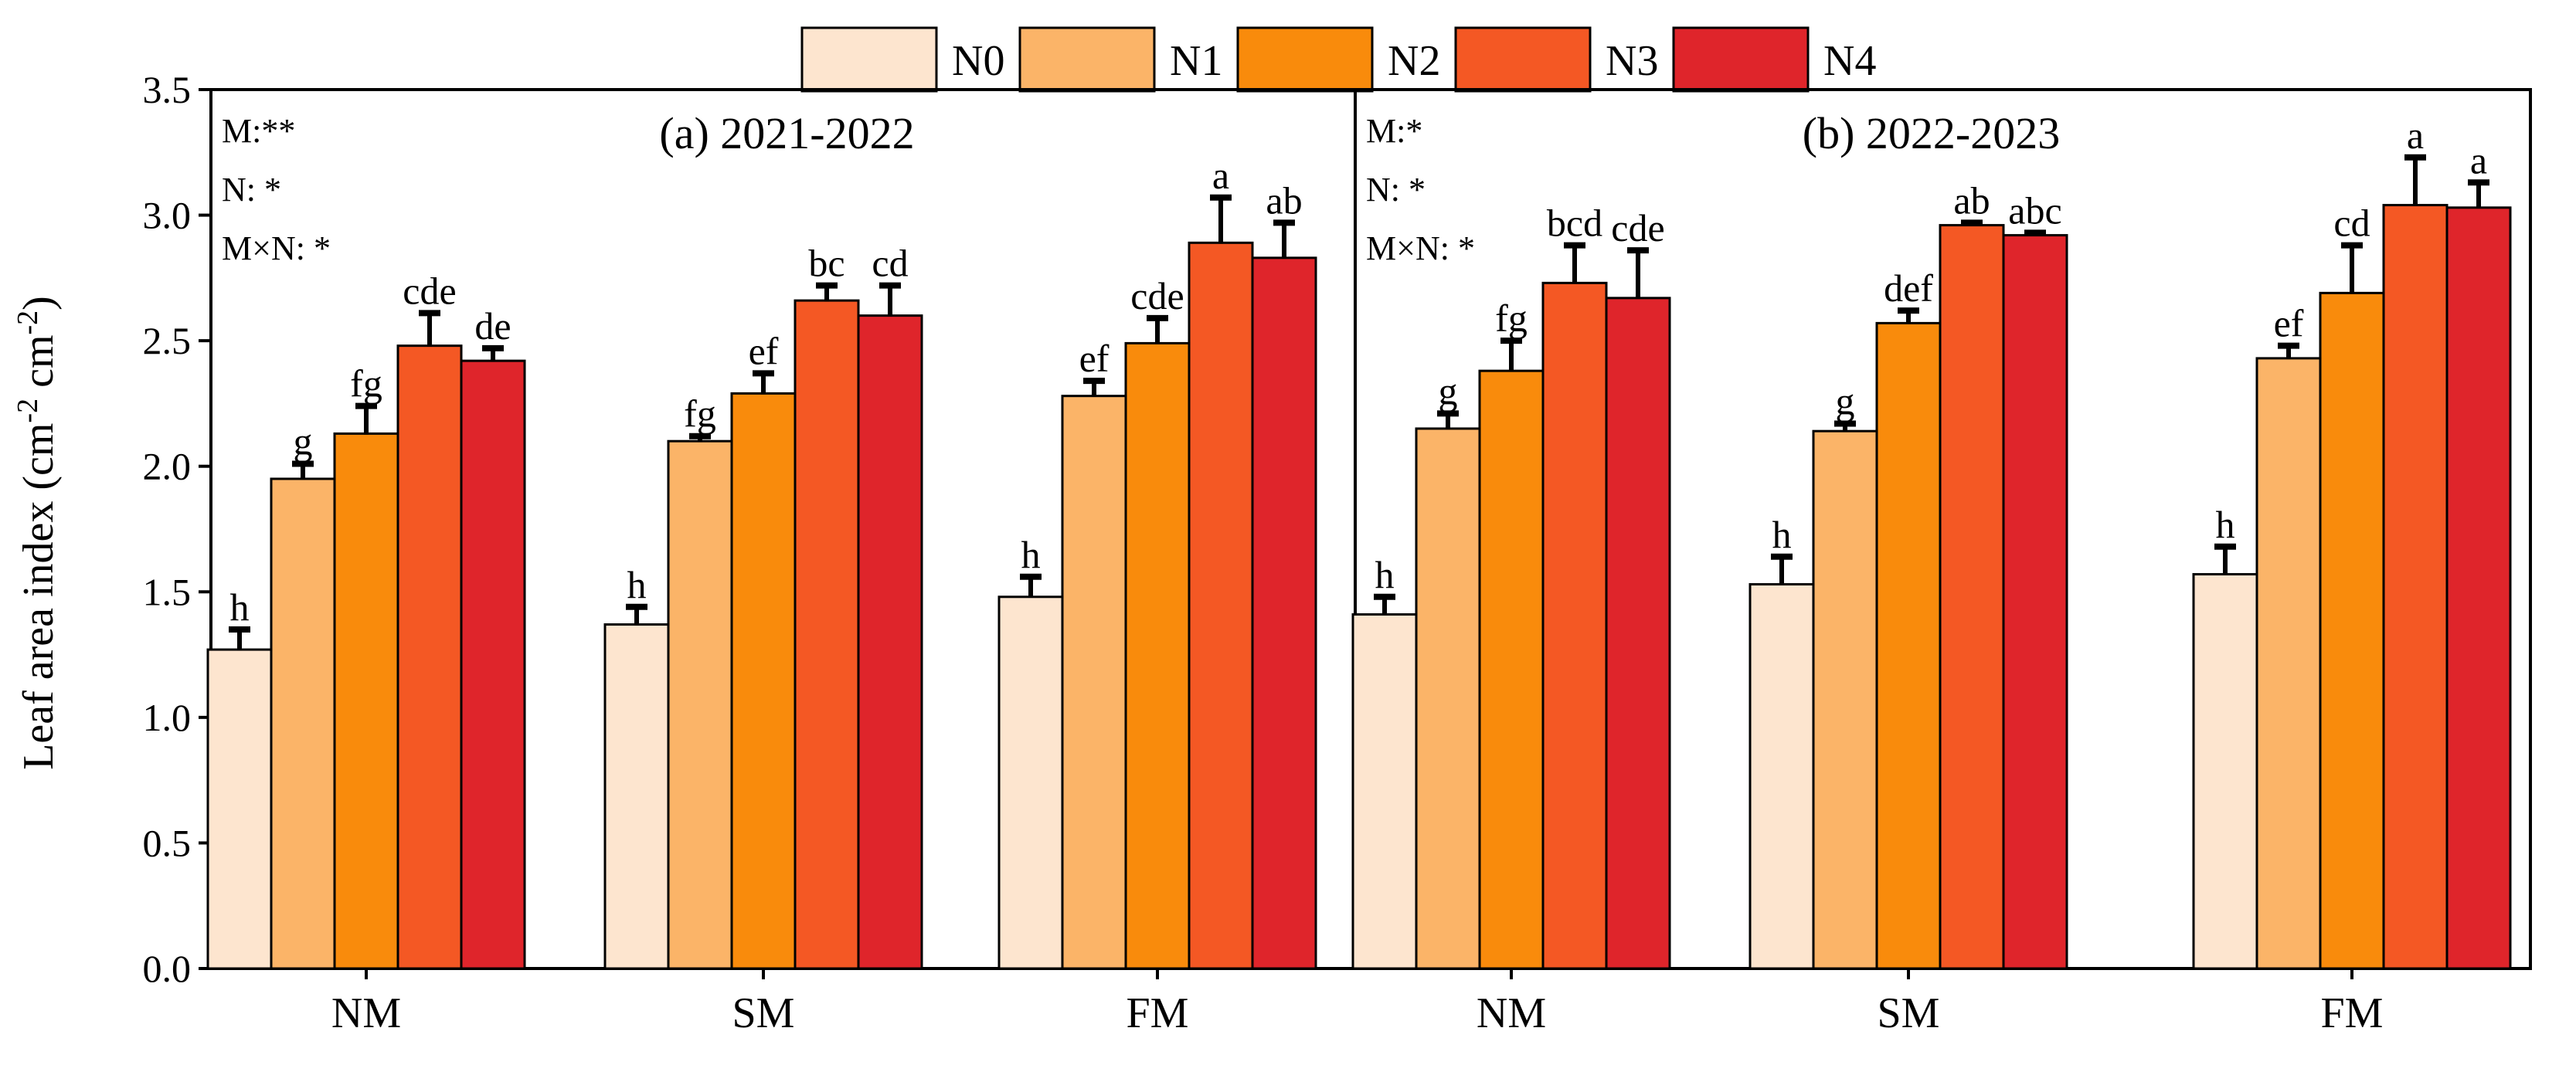  What do you see at coordinates (1087, 59) in the screenshot?
I see `legend-swatch-n1` at bounding box center [1087, 59].